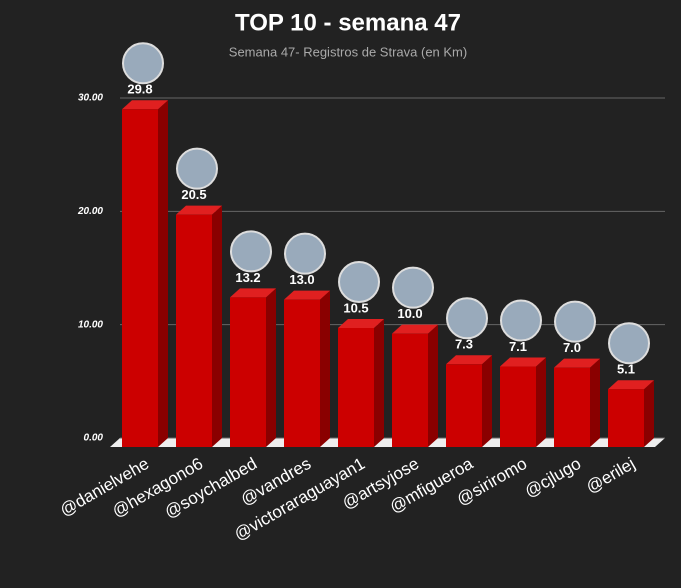 The width and height of the screenshot is (681, 588). I want to click on value-label: 7.3, so click(464, 344).